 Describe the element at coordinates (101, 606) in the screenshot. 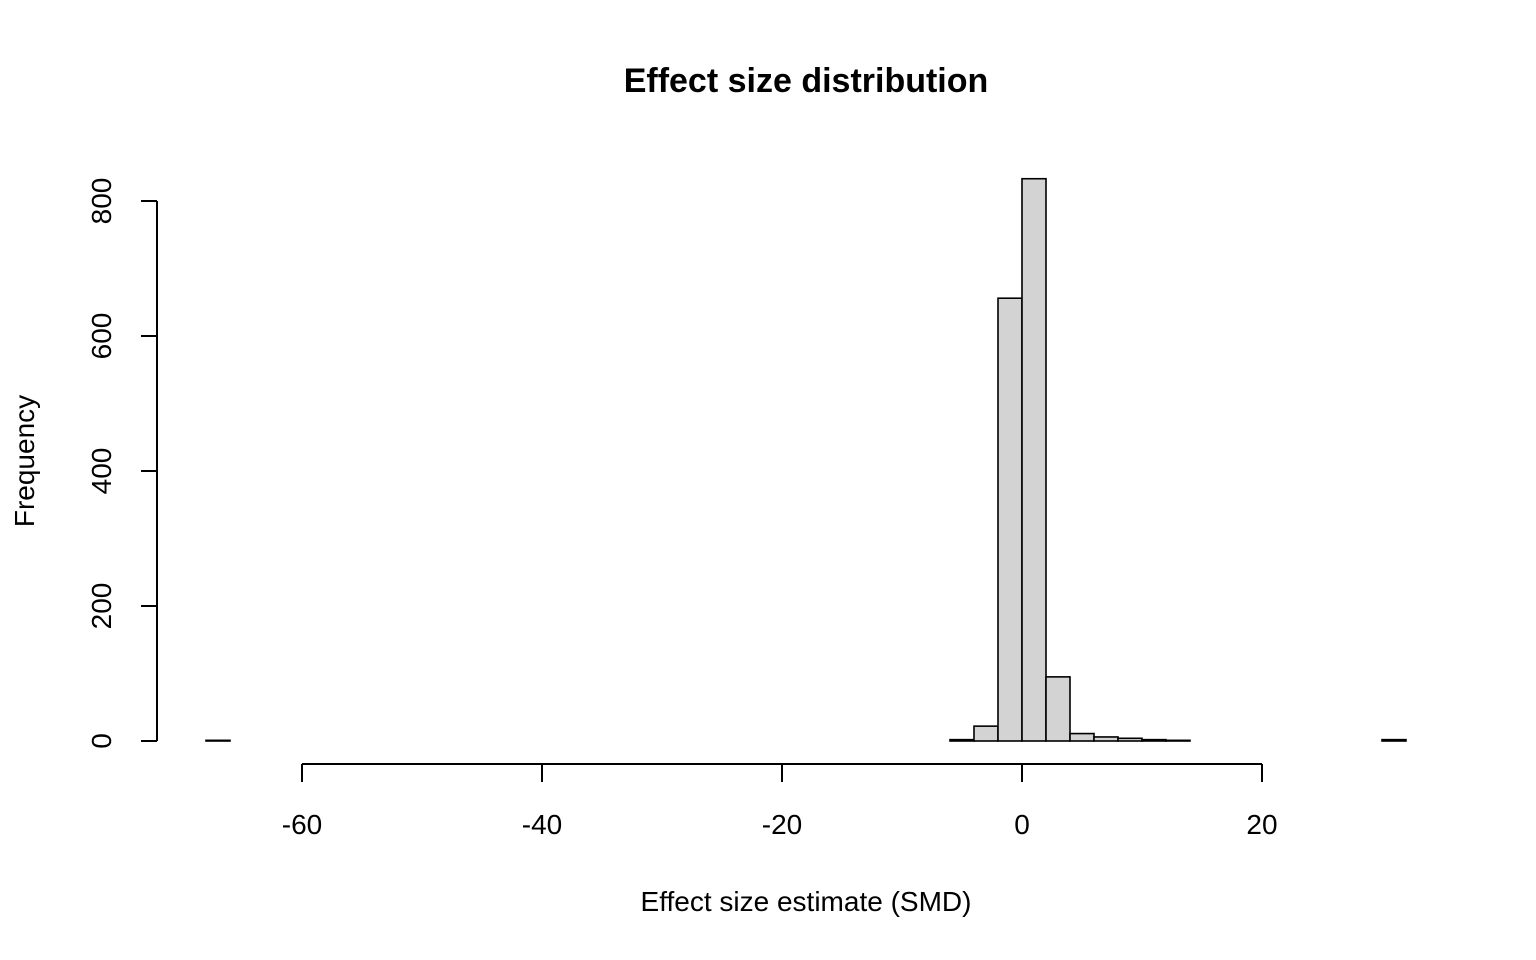

I see `y-tick-label-200: 200` at that location.